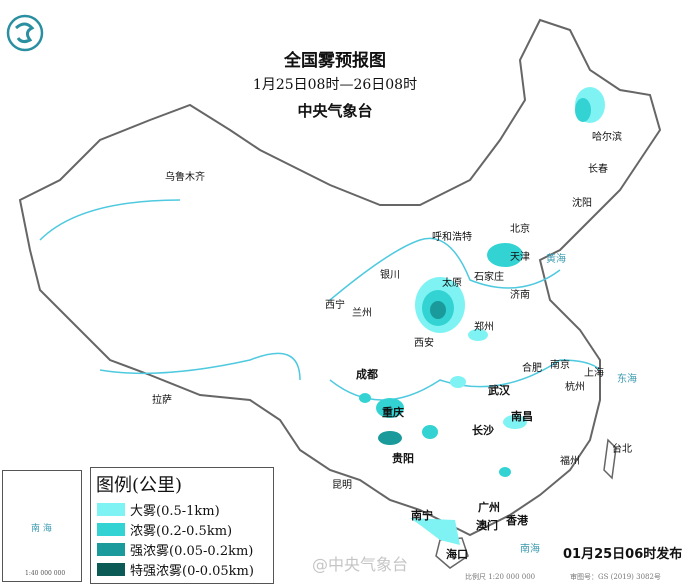  I want to click on legend-item: 大雾(0.5-1km), so click(185, 509).